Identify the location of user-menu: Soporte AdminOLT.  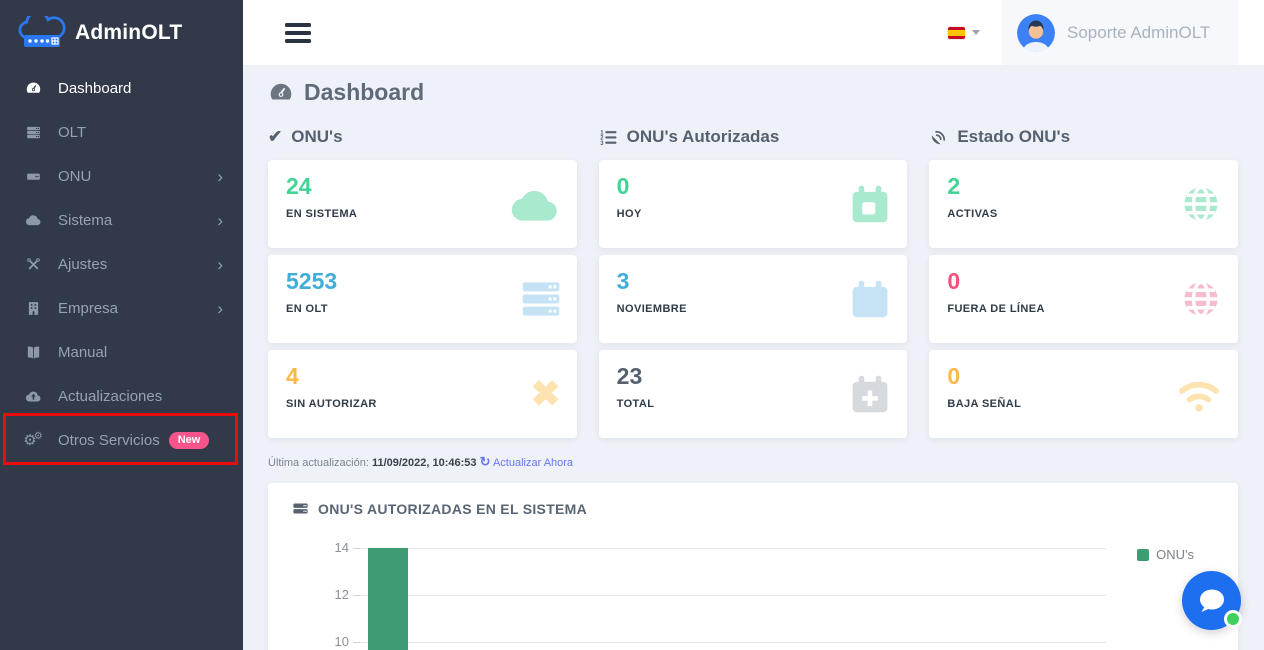
(1120, 32).